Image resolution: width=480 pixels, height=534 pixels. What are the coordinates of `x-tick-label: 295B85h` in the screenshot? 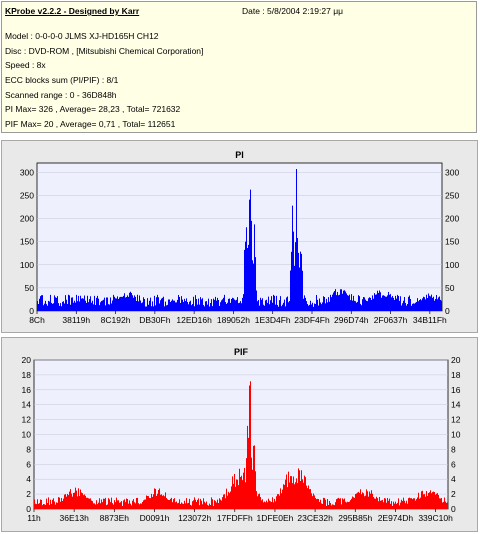 It's located at (355, 518).